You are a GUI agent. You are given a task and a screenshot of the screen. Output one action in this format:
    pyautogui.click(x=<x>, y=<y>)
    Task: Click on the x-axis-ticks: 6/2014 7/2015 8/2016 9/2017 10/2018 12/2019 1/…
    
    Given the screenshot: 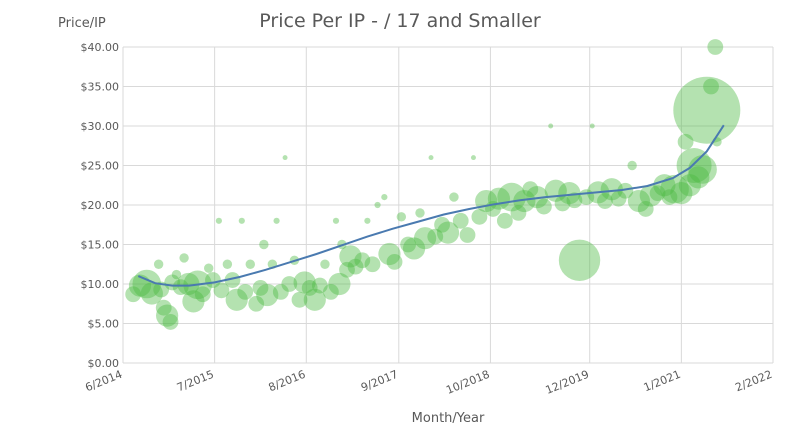 What is the action you would take?
    pyautogui.click(x=428, y=382)
    